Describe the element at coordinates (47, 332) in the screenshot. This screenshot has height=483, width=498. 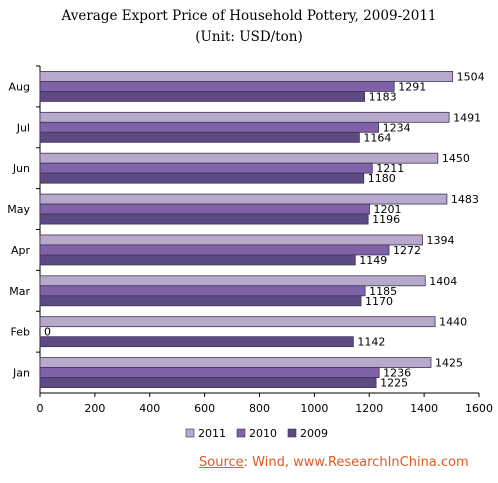
I see `data-label: 0` at that location.